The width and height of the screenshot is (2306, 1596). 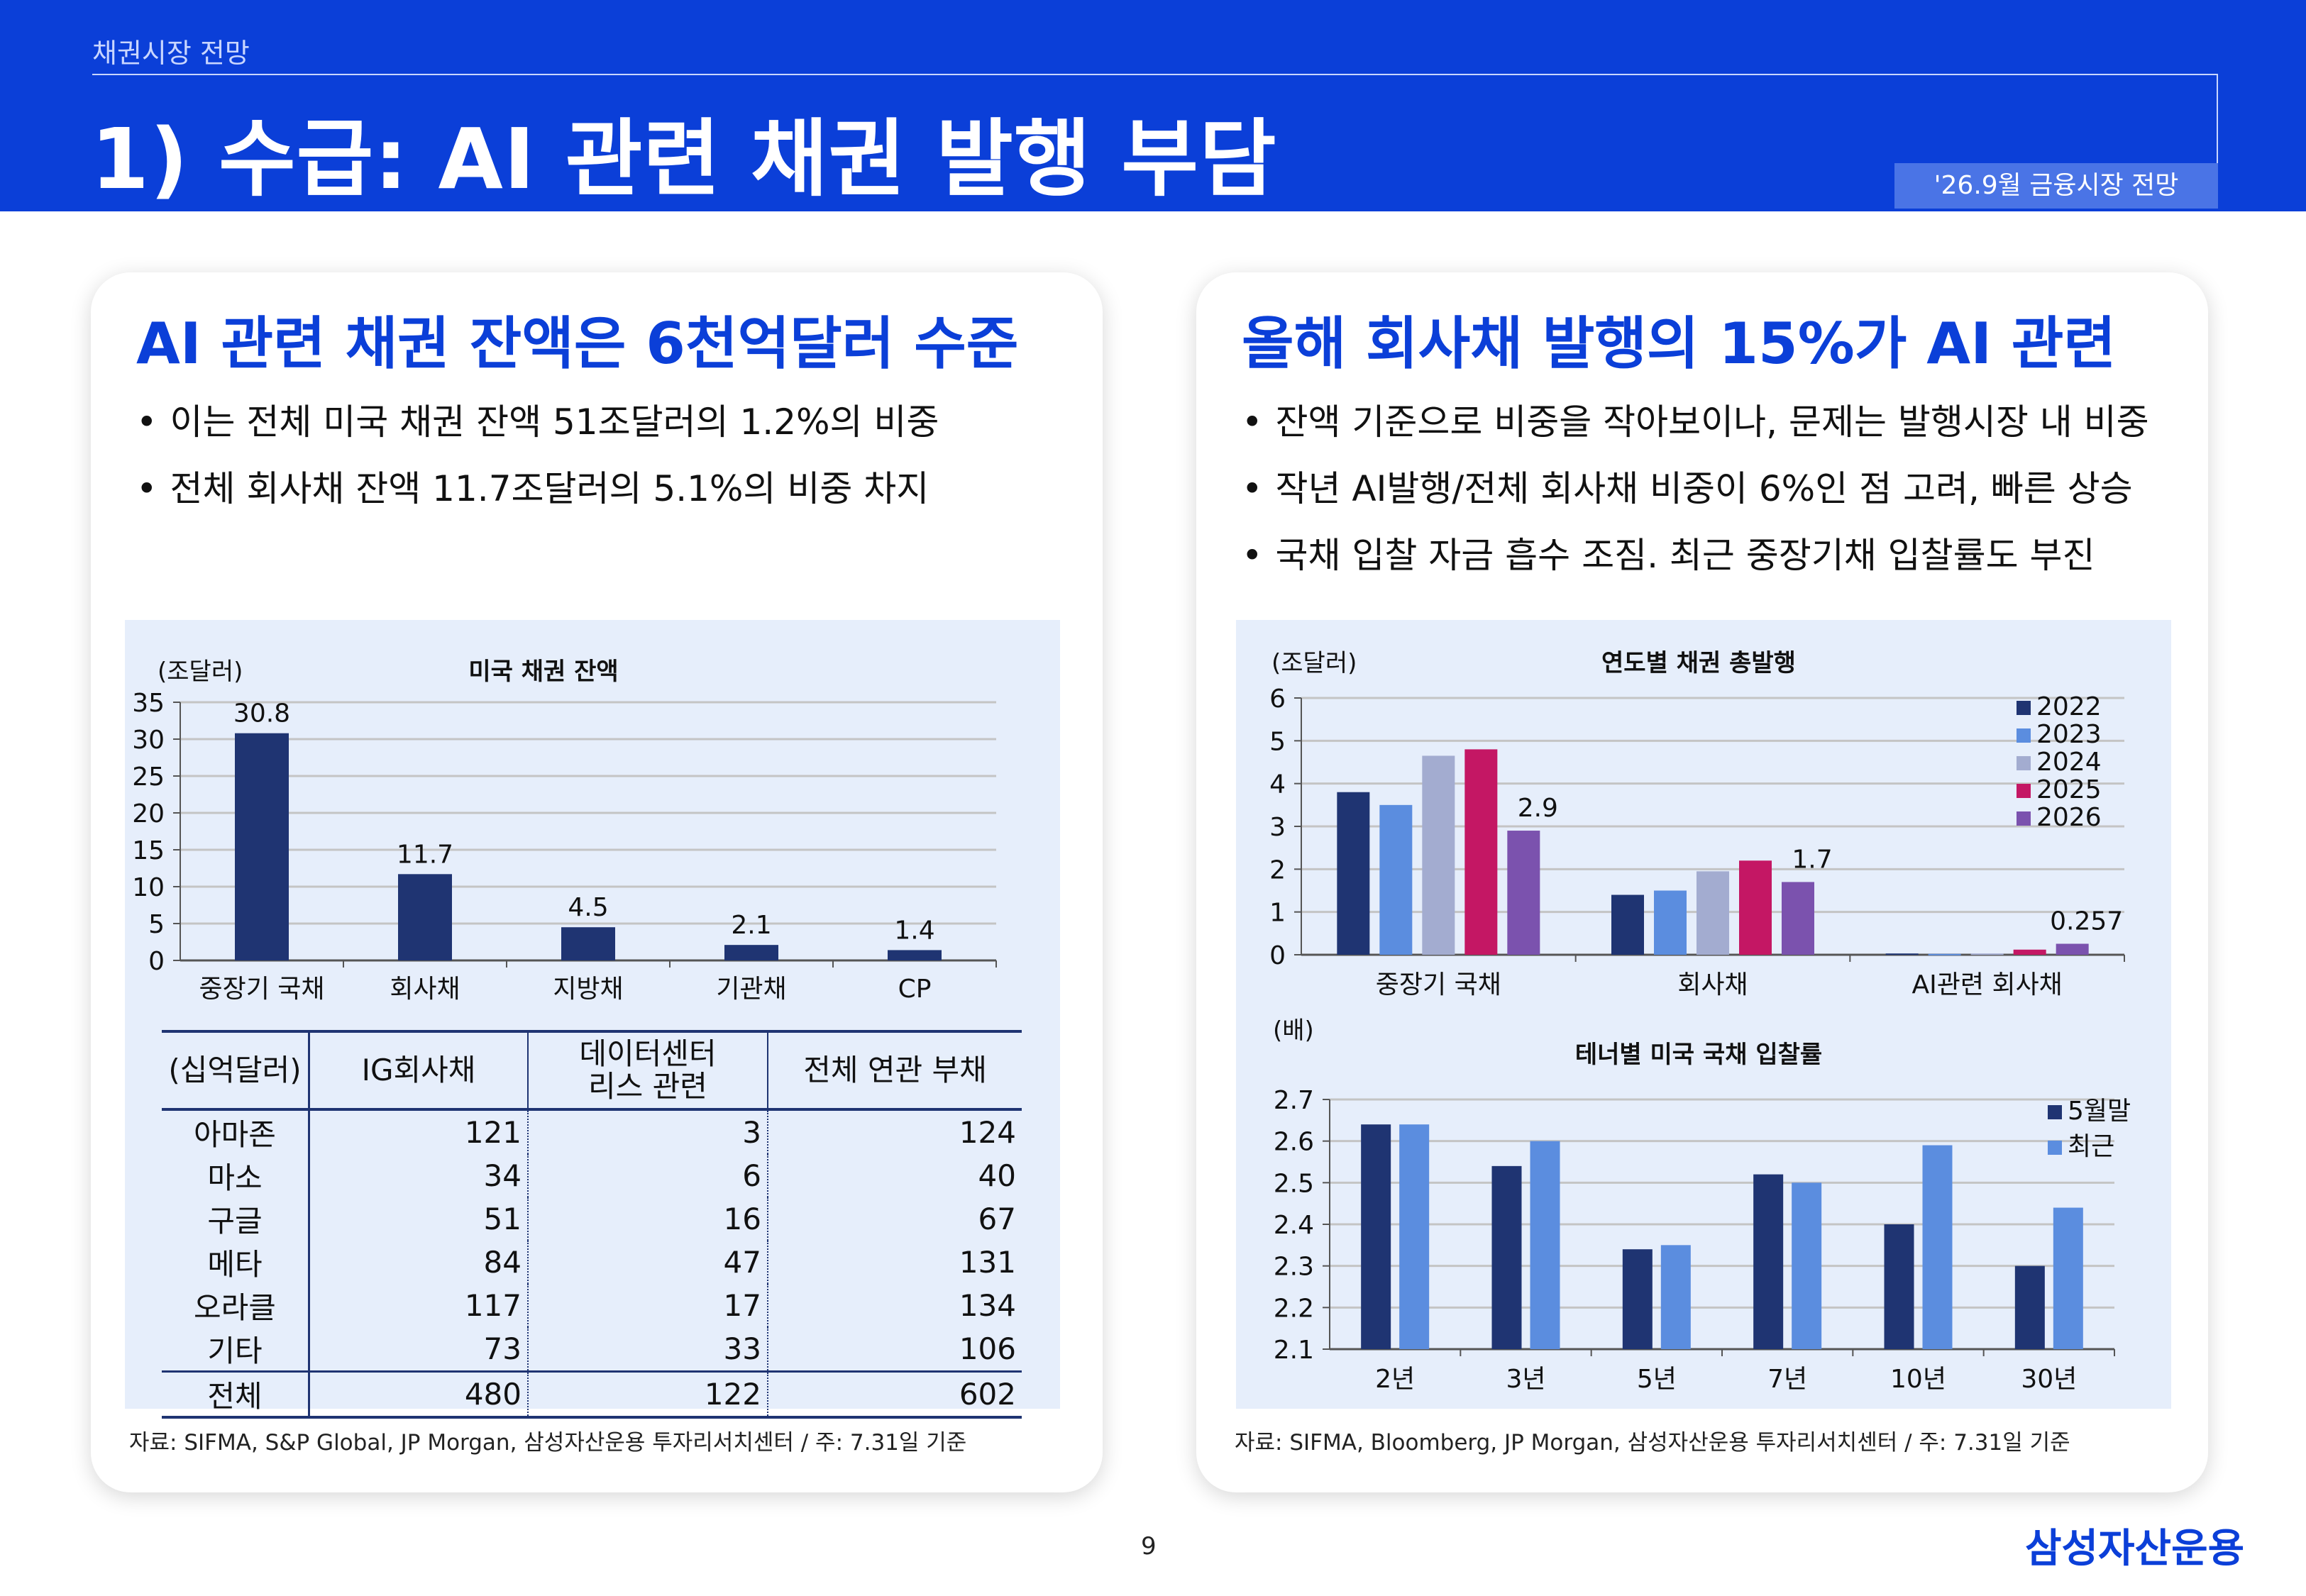 I want to click on table-header-cell: 전체 연관 부채, so click(x=895, y=1070).